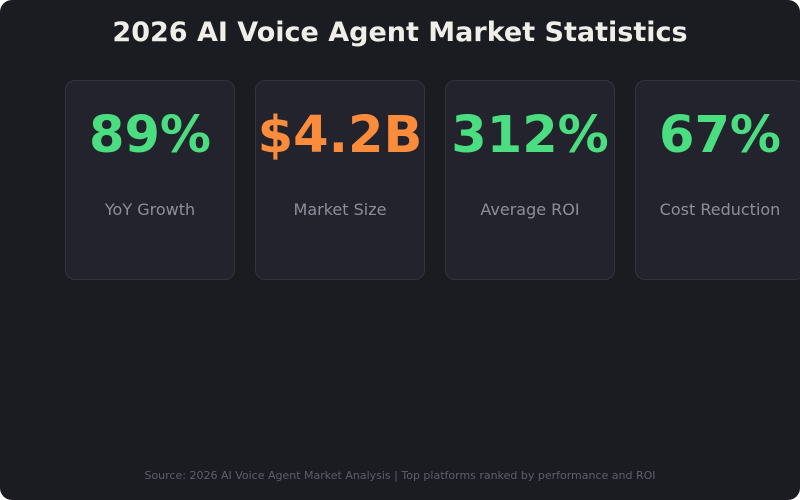 This screenshot has width=800, height=500. Describe the element at coordinates (340, 209) in the screenshot. I see `stat-label: Market Size` at that location.